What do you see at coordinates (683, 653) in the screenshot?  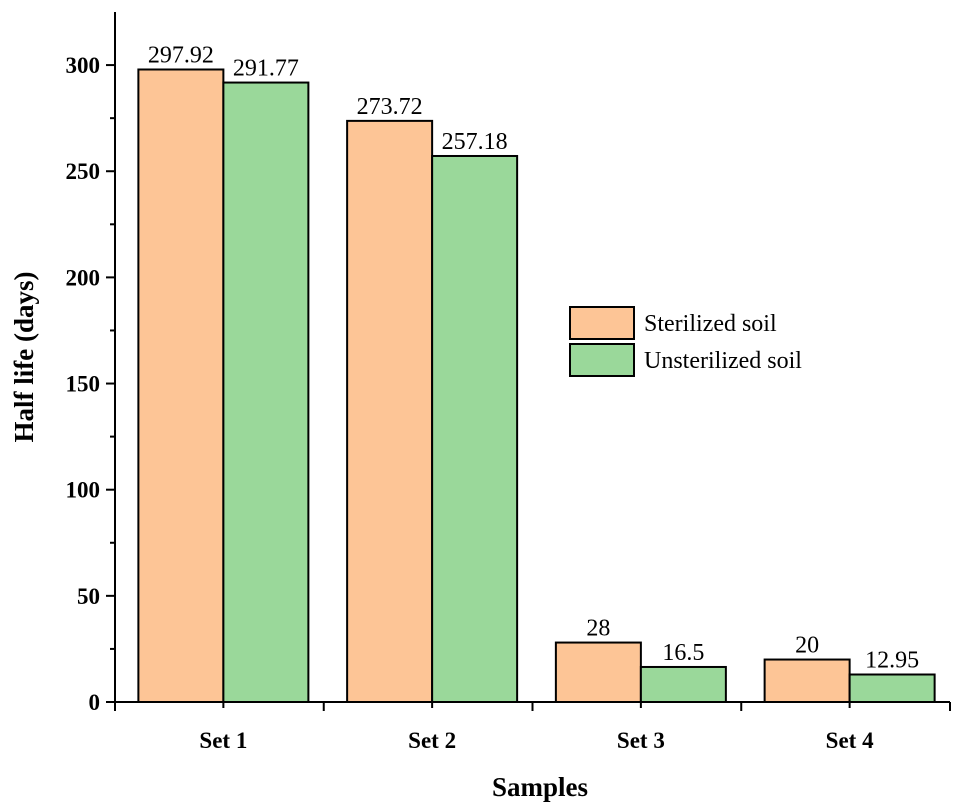 I see `data-label: 16.5` at bounding box center [683, 653].